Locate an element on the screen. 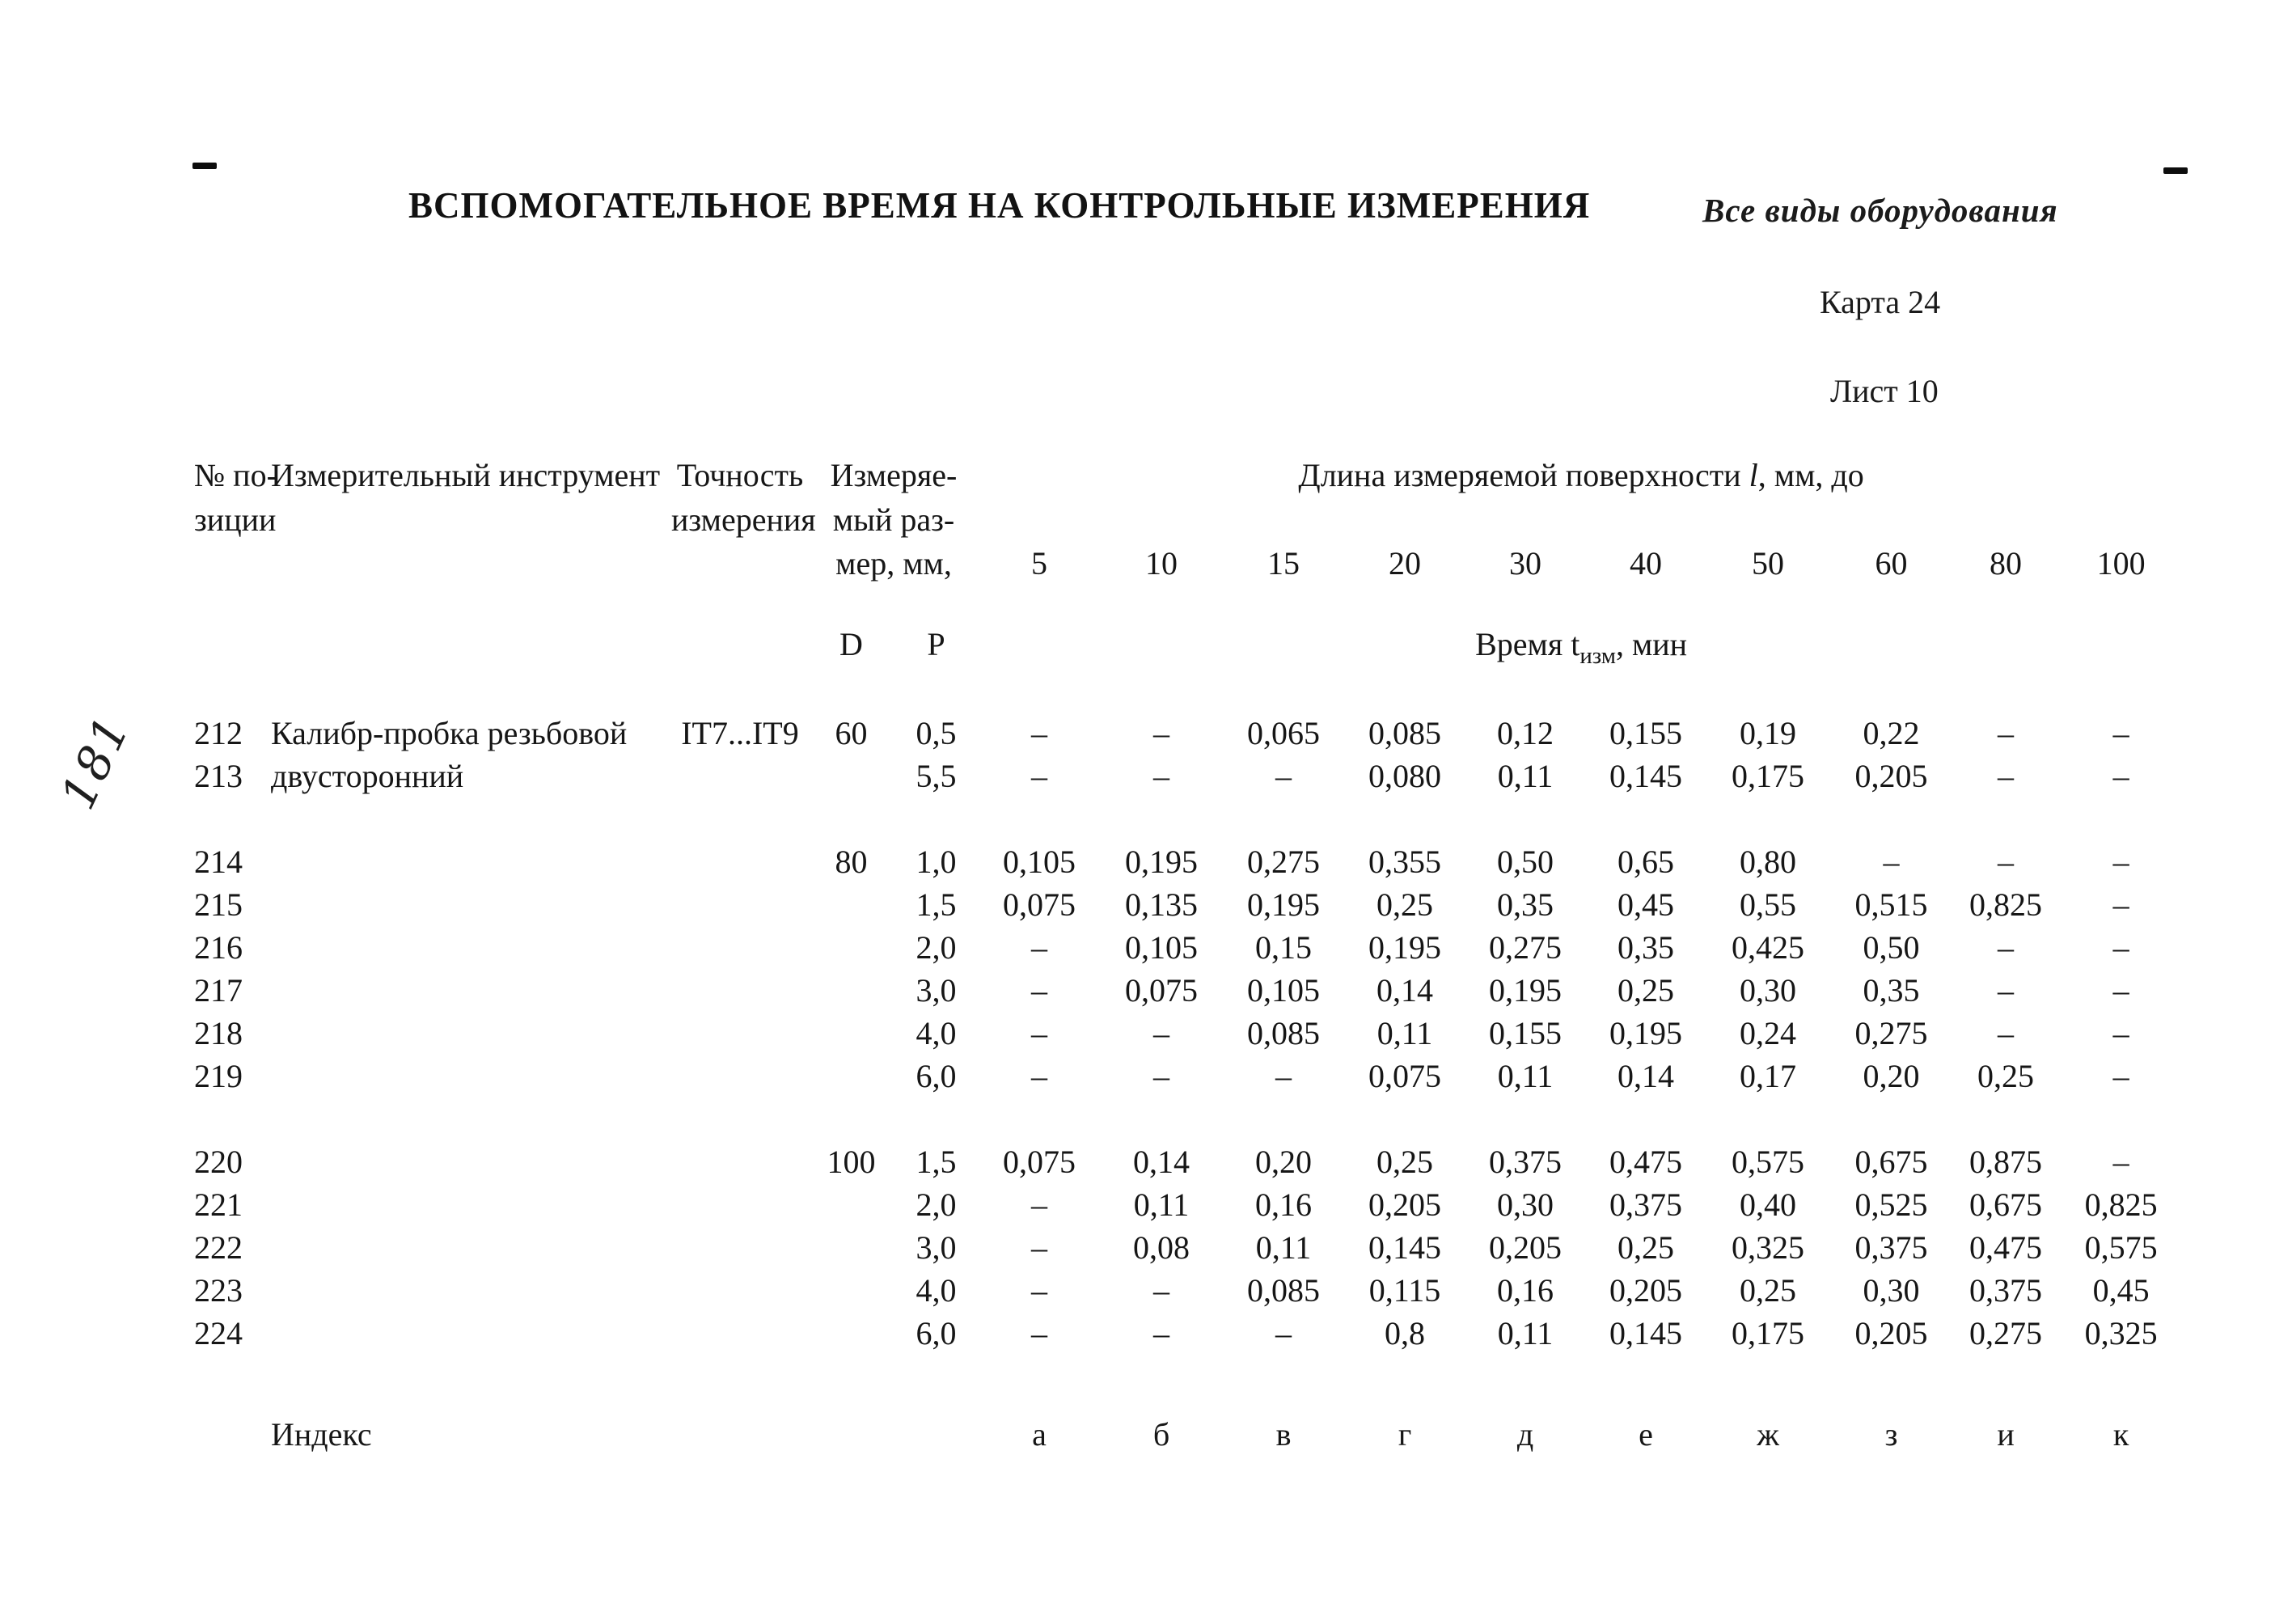 The width and height of the screenshot is (2292, 1624). value-cell: 0,145 is located at coordinates (1646, 1332).